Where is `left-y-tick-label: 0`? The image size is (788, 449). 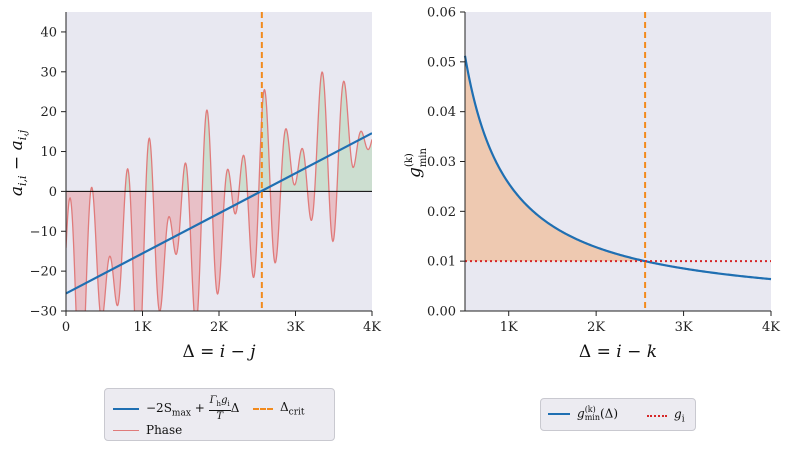
left-y-tick-label: 0 is located at coordinates (53, 192).